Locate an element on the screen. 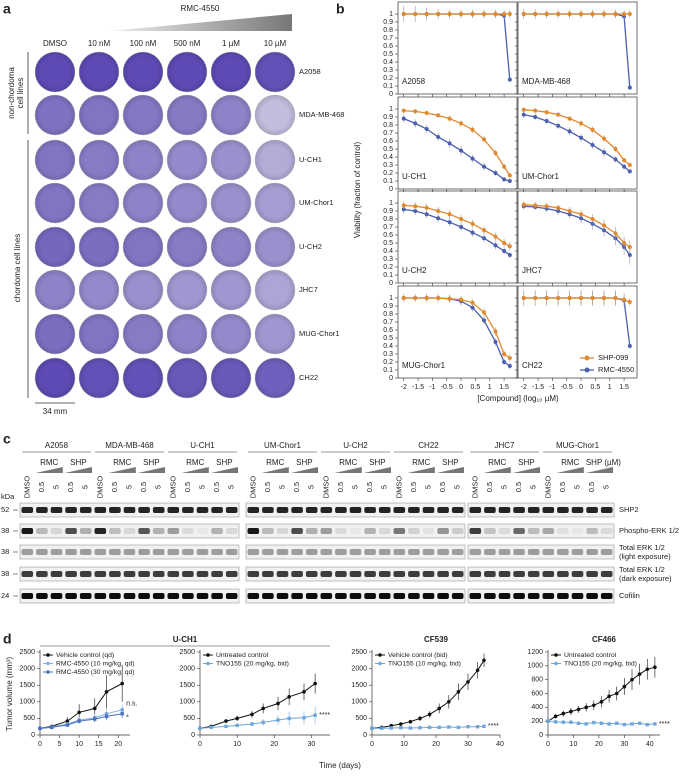 The width and height of the screenshot is (685, 776). x-tick-label: -2 is located at coordinates (404, 387).